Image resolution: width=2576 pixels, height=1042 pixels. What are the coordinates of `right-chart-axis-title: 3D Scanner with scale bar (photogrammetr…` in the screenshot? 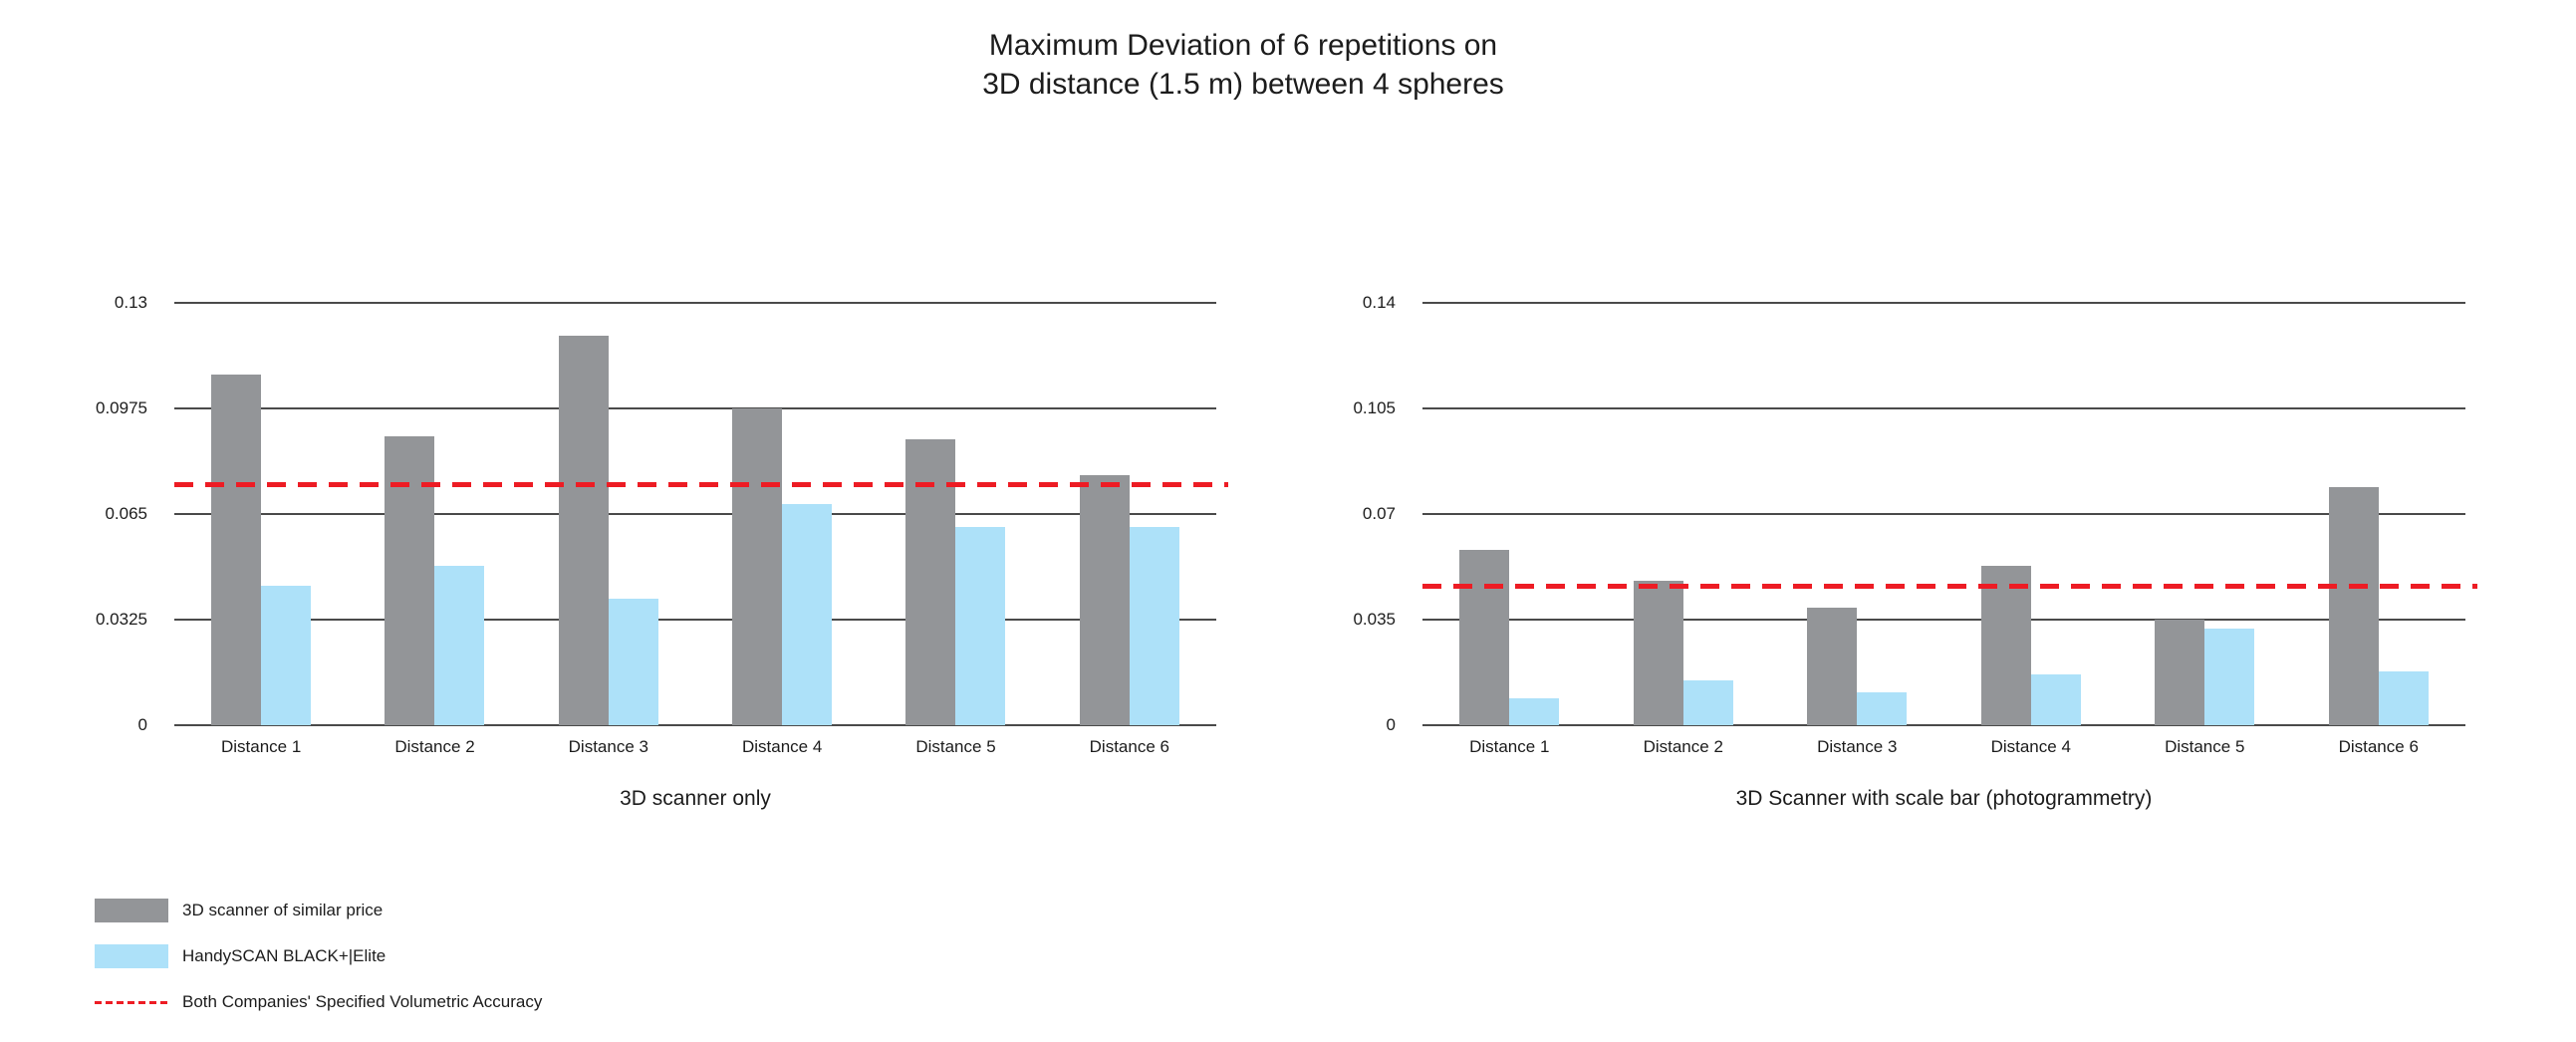 It's located at (1944, 799).